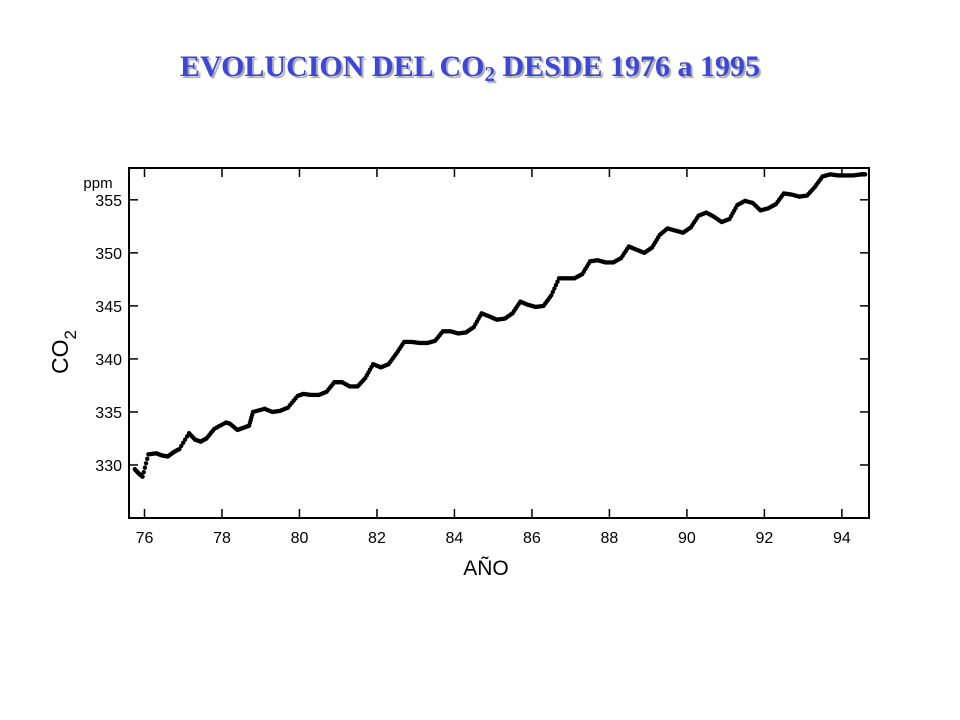 The image size is (960, 720). What do you see at coordinates (377, 538) in the screenshot?
I see `x-tick-label: 82` at bounding box center [377, 538].